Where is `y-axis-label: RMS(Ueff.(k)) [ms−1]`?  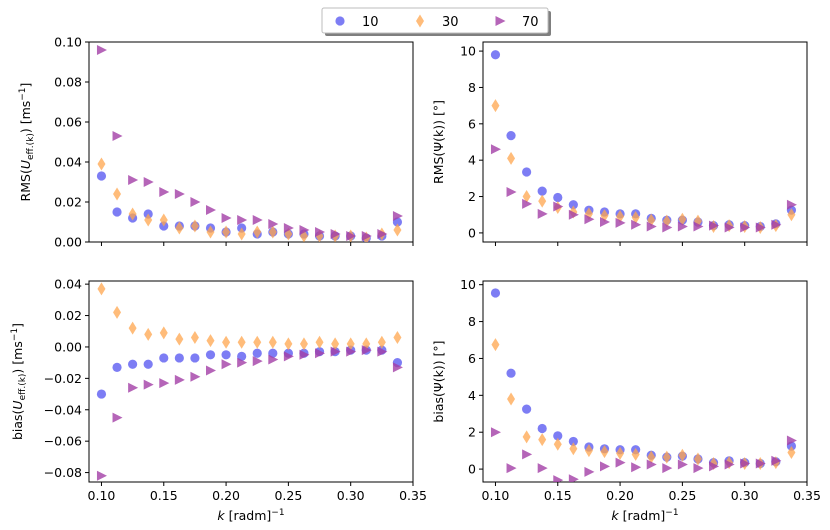
y-axis-label: RMS(Ueff.(k)) [ms−1] is located at coordinates (27, 142).